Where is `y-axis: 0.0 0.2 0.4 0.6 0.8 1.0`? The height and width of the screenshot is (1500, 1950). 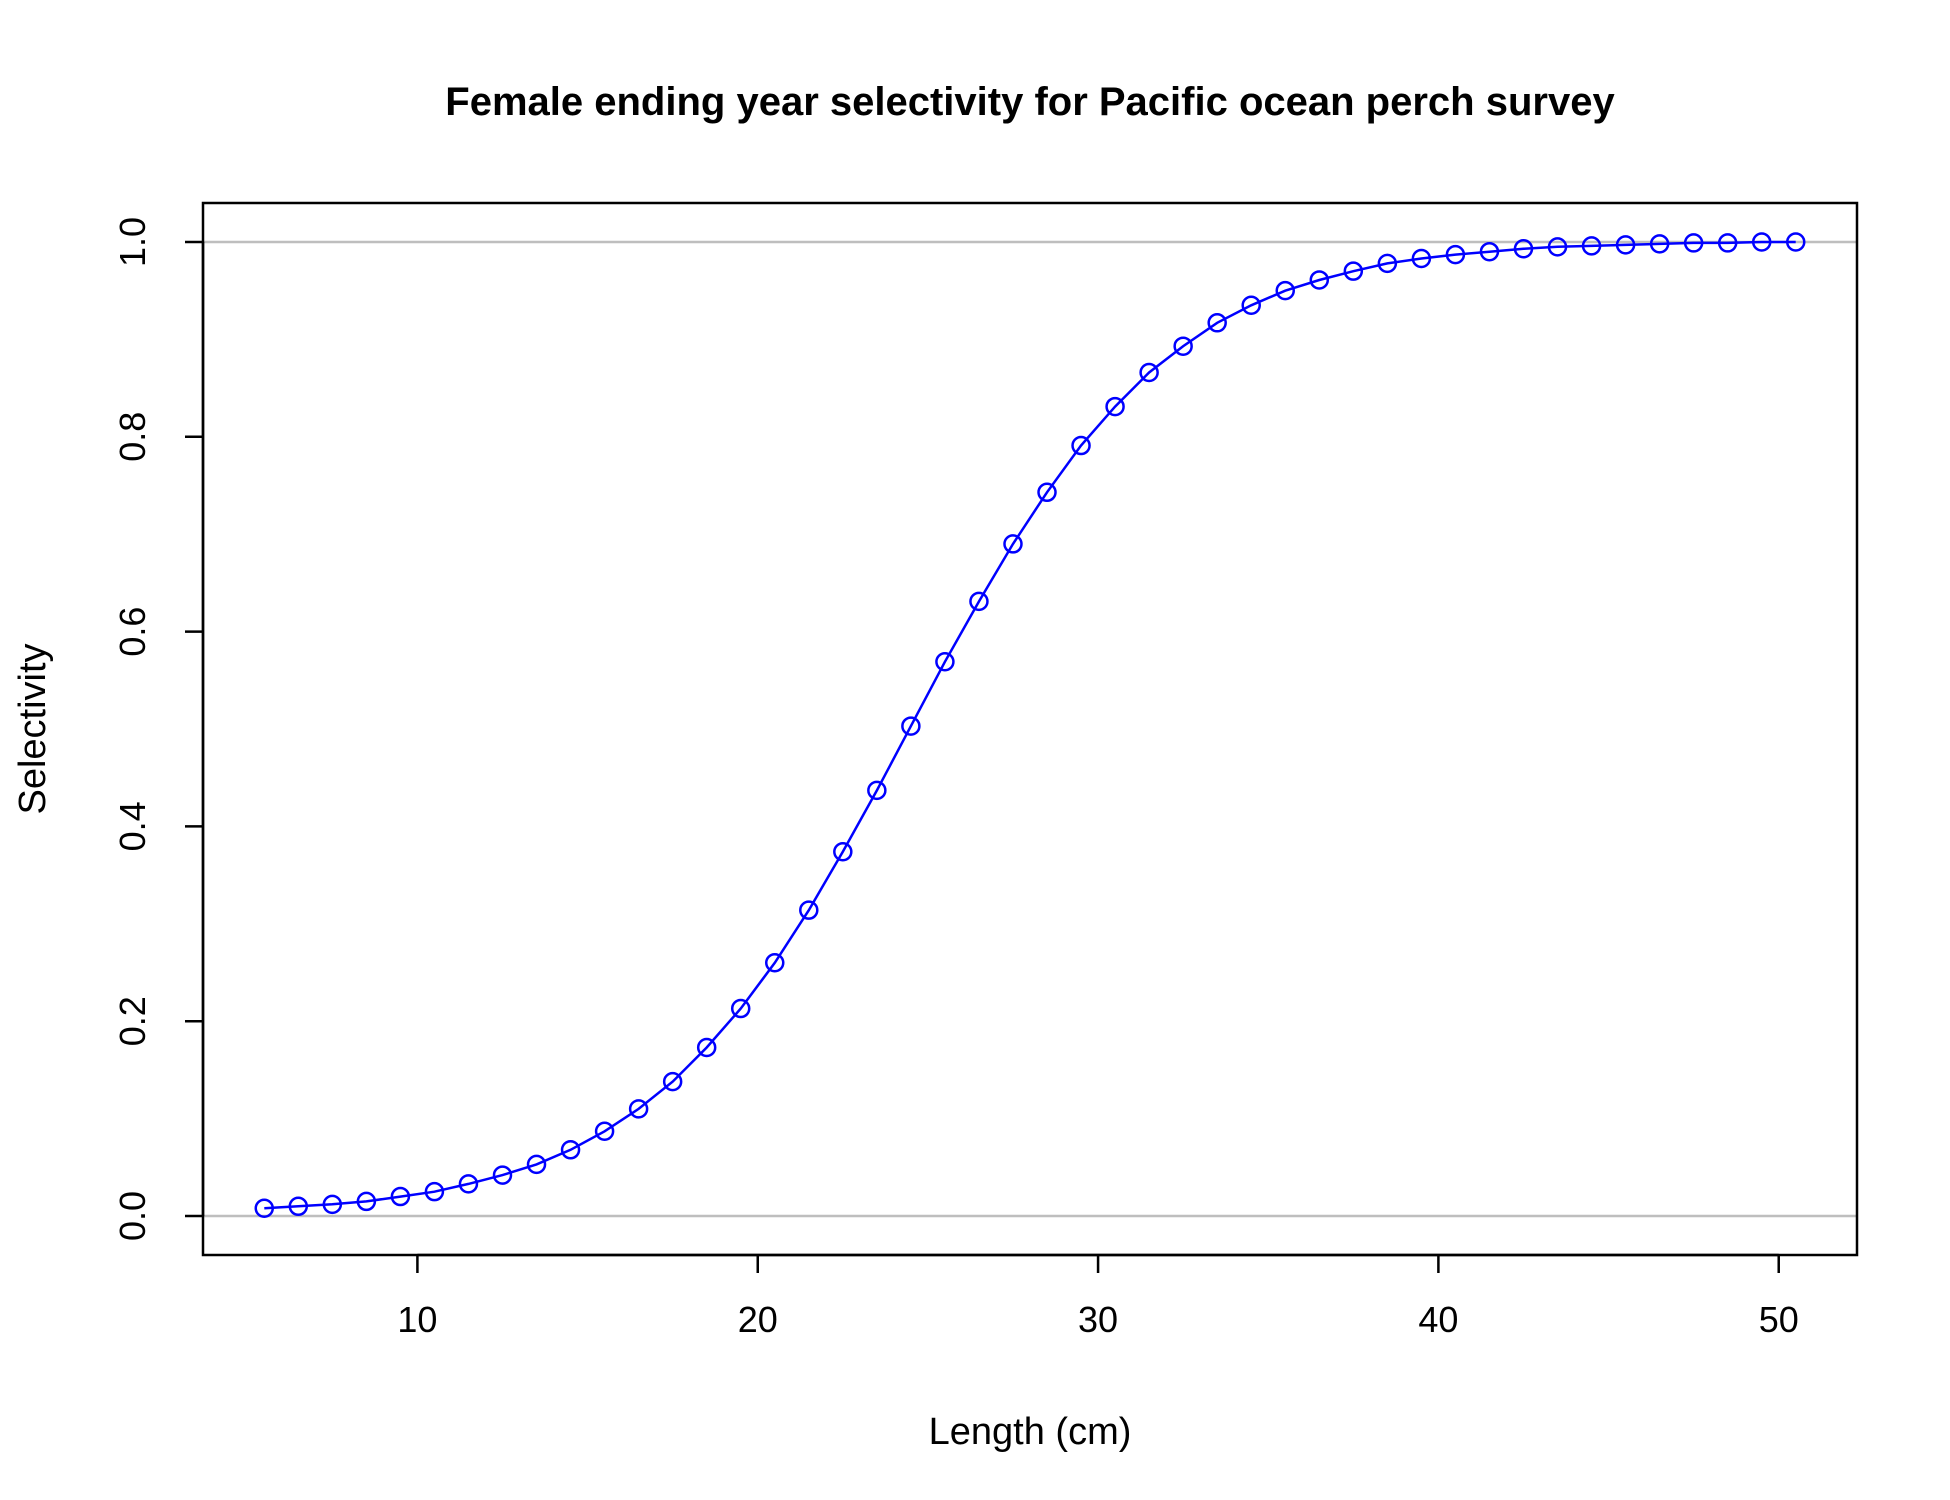 y-axis: 0.0 0.2 0.4 0.6 0.8 1.0 is located at coordinates (158, 729).